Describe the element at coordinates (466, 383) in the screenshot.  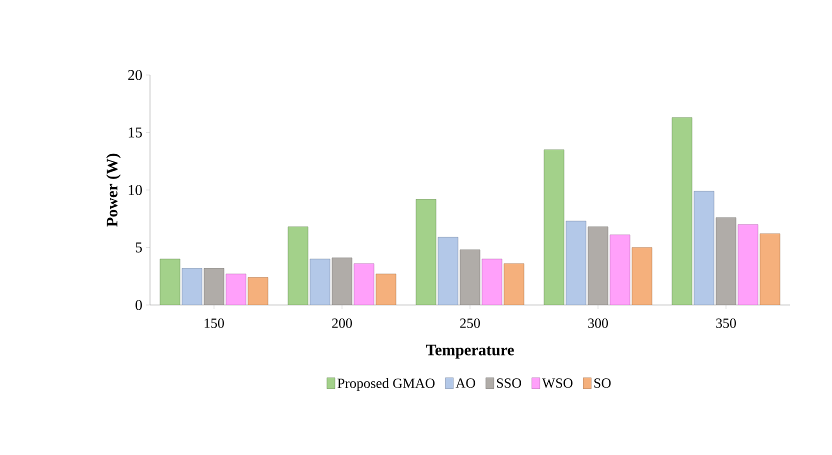
I see `legend-label: AO` at that location.